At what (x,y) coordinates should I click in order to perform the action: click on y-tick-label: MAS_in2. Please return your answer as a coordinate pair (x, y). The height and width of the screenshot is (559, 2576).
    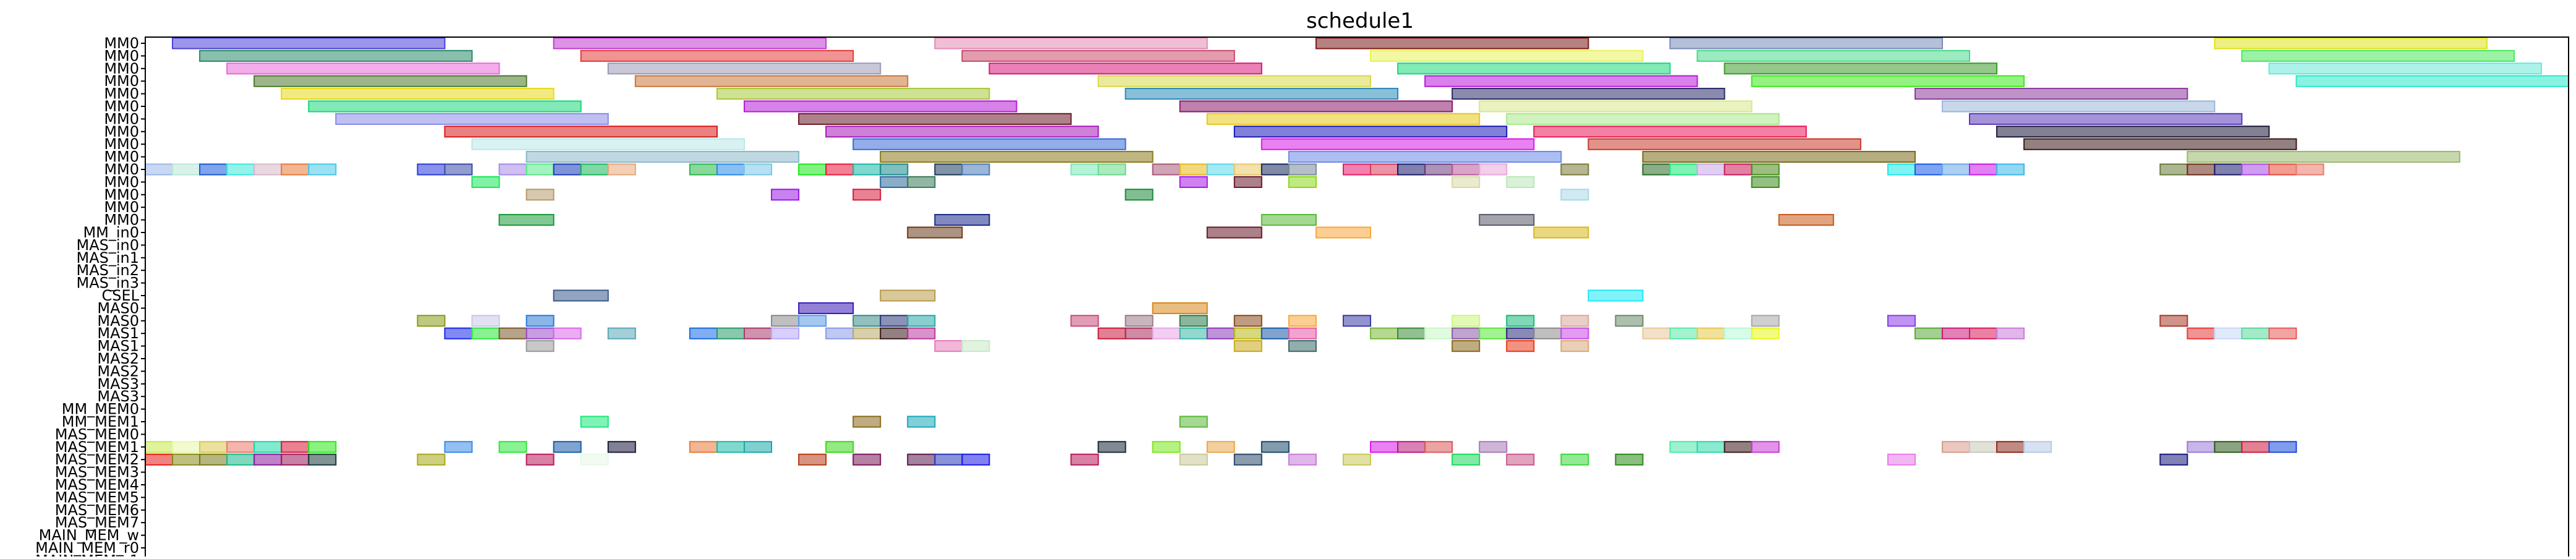
    Looking at the image, I should click on (107, 270).